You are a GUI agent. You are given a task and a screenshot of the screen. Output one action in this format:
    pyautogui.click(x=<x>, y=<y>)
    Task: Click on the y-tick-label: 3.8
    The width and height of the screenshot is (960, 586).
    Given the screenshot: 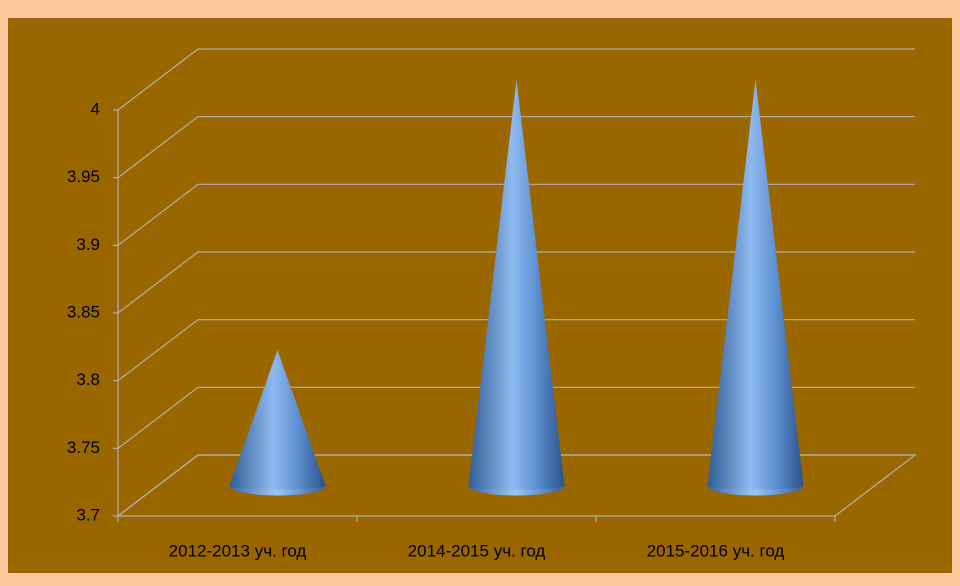 What is the action you would take?
    pyautogui.click(x=88, y=379)
    